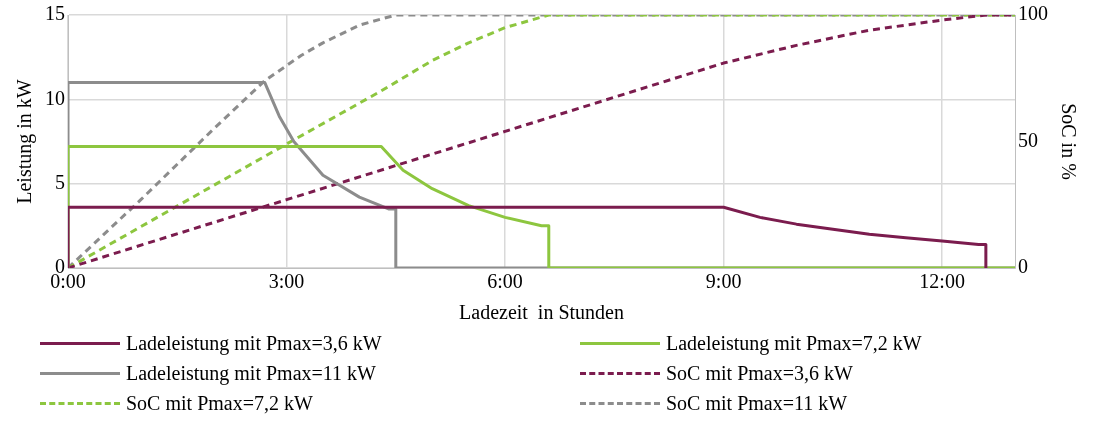  Describe the element at coordinates (757, 403) in the screenshot. I see `legend-label: SoC mit Pmax=11 kW` at that location.